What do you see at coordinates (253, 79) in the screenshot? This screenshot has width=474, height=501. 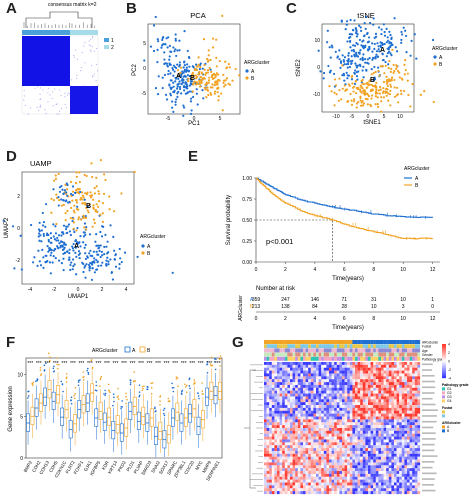 I see `pca-legend-b: B` at bounding box center [253, 79].